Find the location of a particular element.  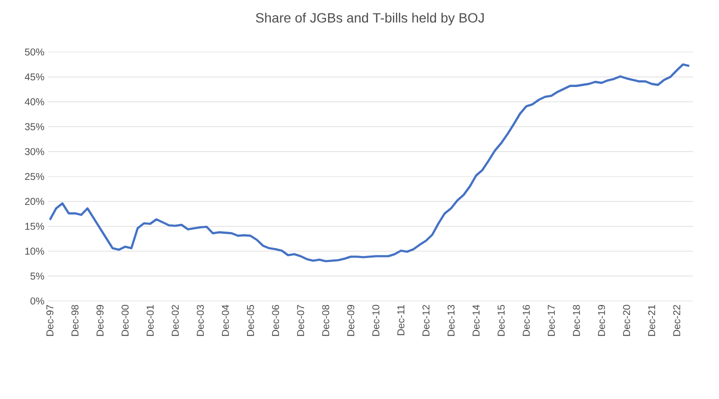

x-tick-label: Dec-00 is located at coordinates (125, 320).